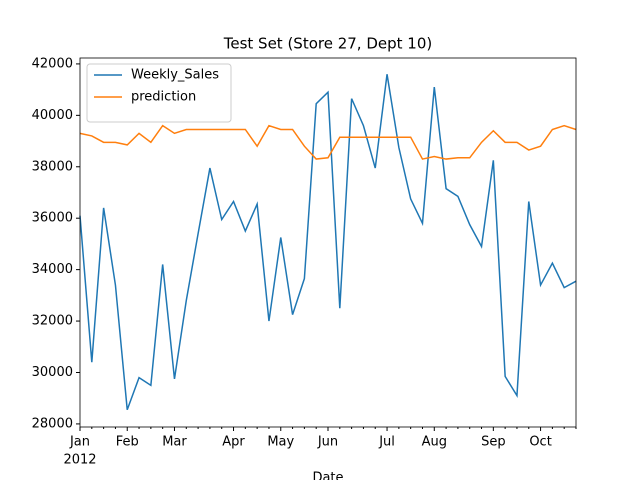 This screenshot has height=480, width=640. What do you see at coordinates (52, 269) in the screenshot?
I see `y-tick-label: 34000` at bounding box center [52, 269].